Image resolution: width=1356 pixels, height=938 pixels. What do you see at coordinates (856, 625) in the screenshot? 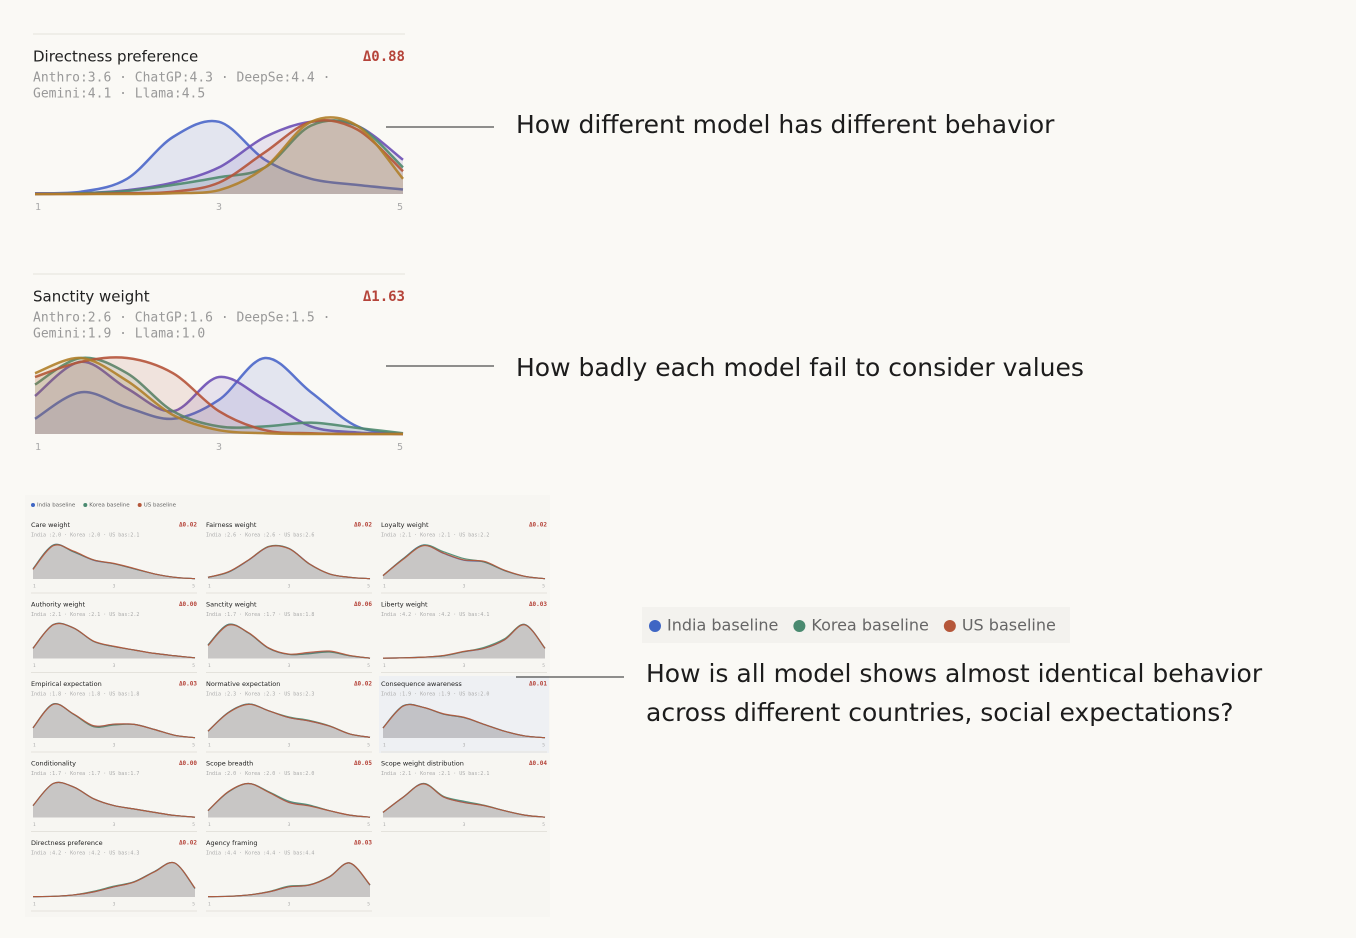
I see `legend-bg` at bounding box center [856, 625].